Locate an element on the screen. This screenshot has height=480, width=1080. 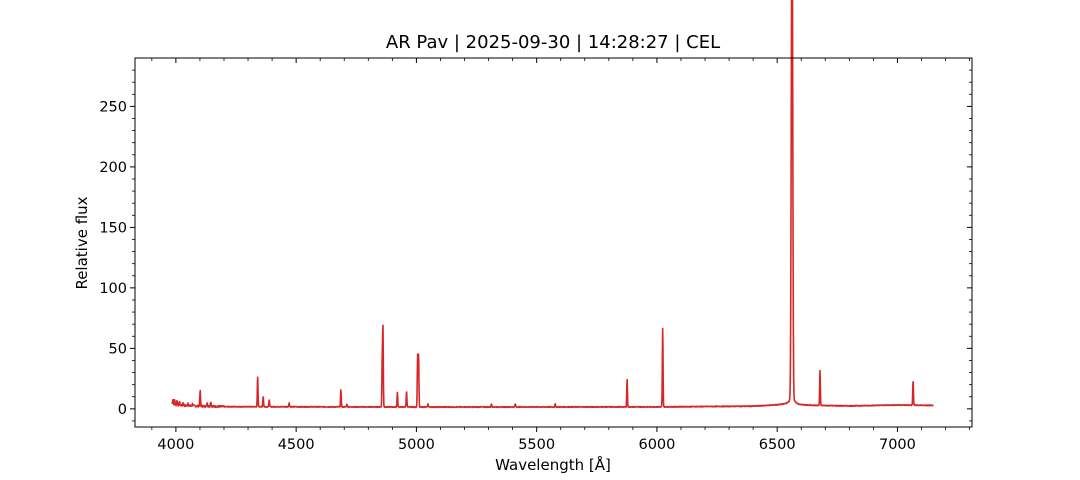
x-tick-label: 7000 is located at coordinates (897, 445).